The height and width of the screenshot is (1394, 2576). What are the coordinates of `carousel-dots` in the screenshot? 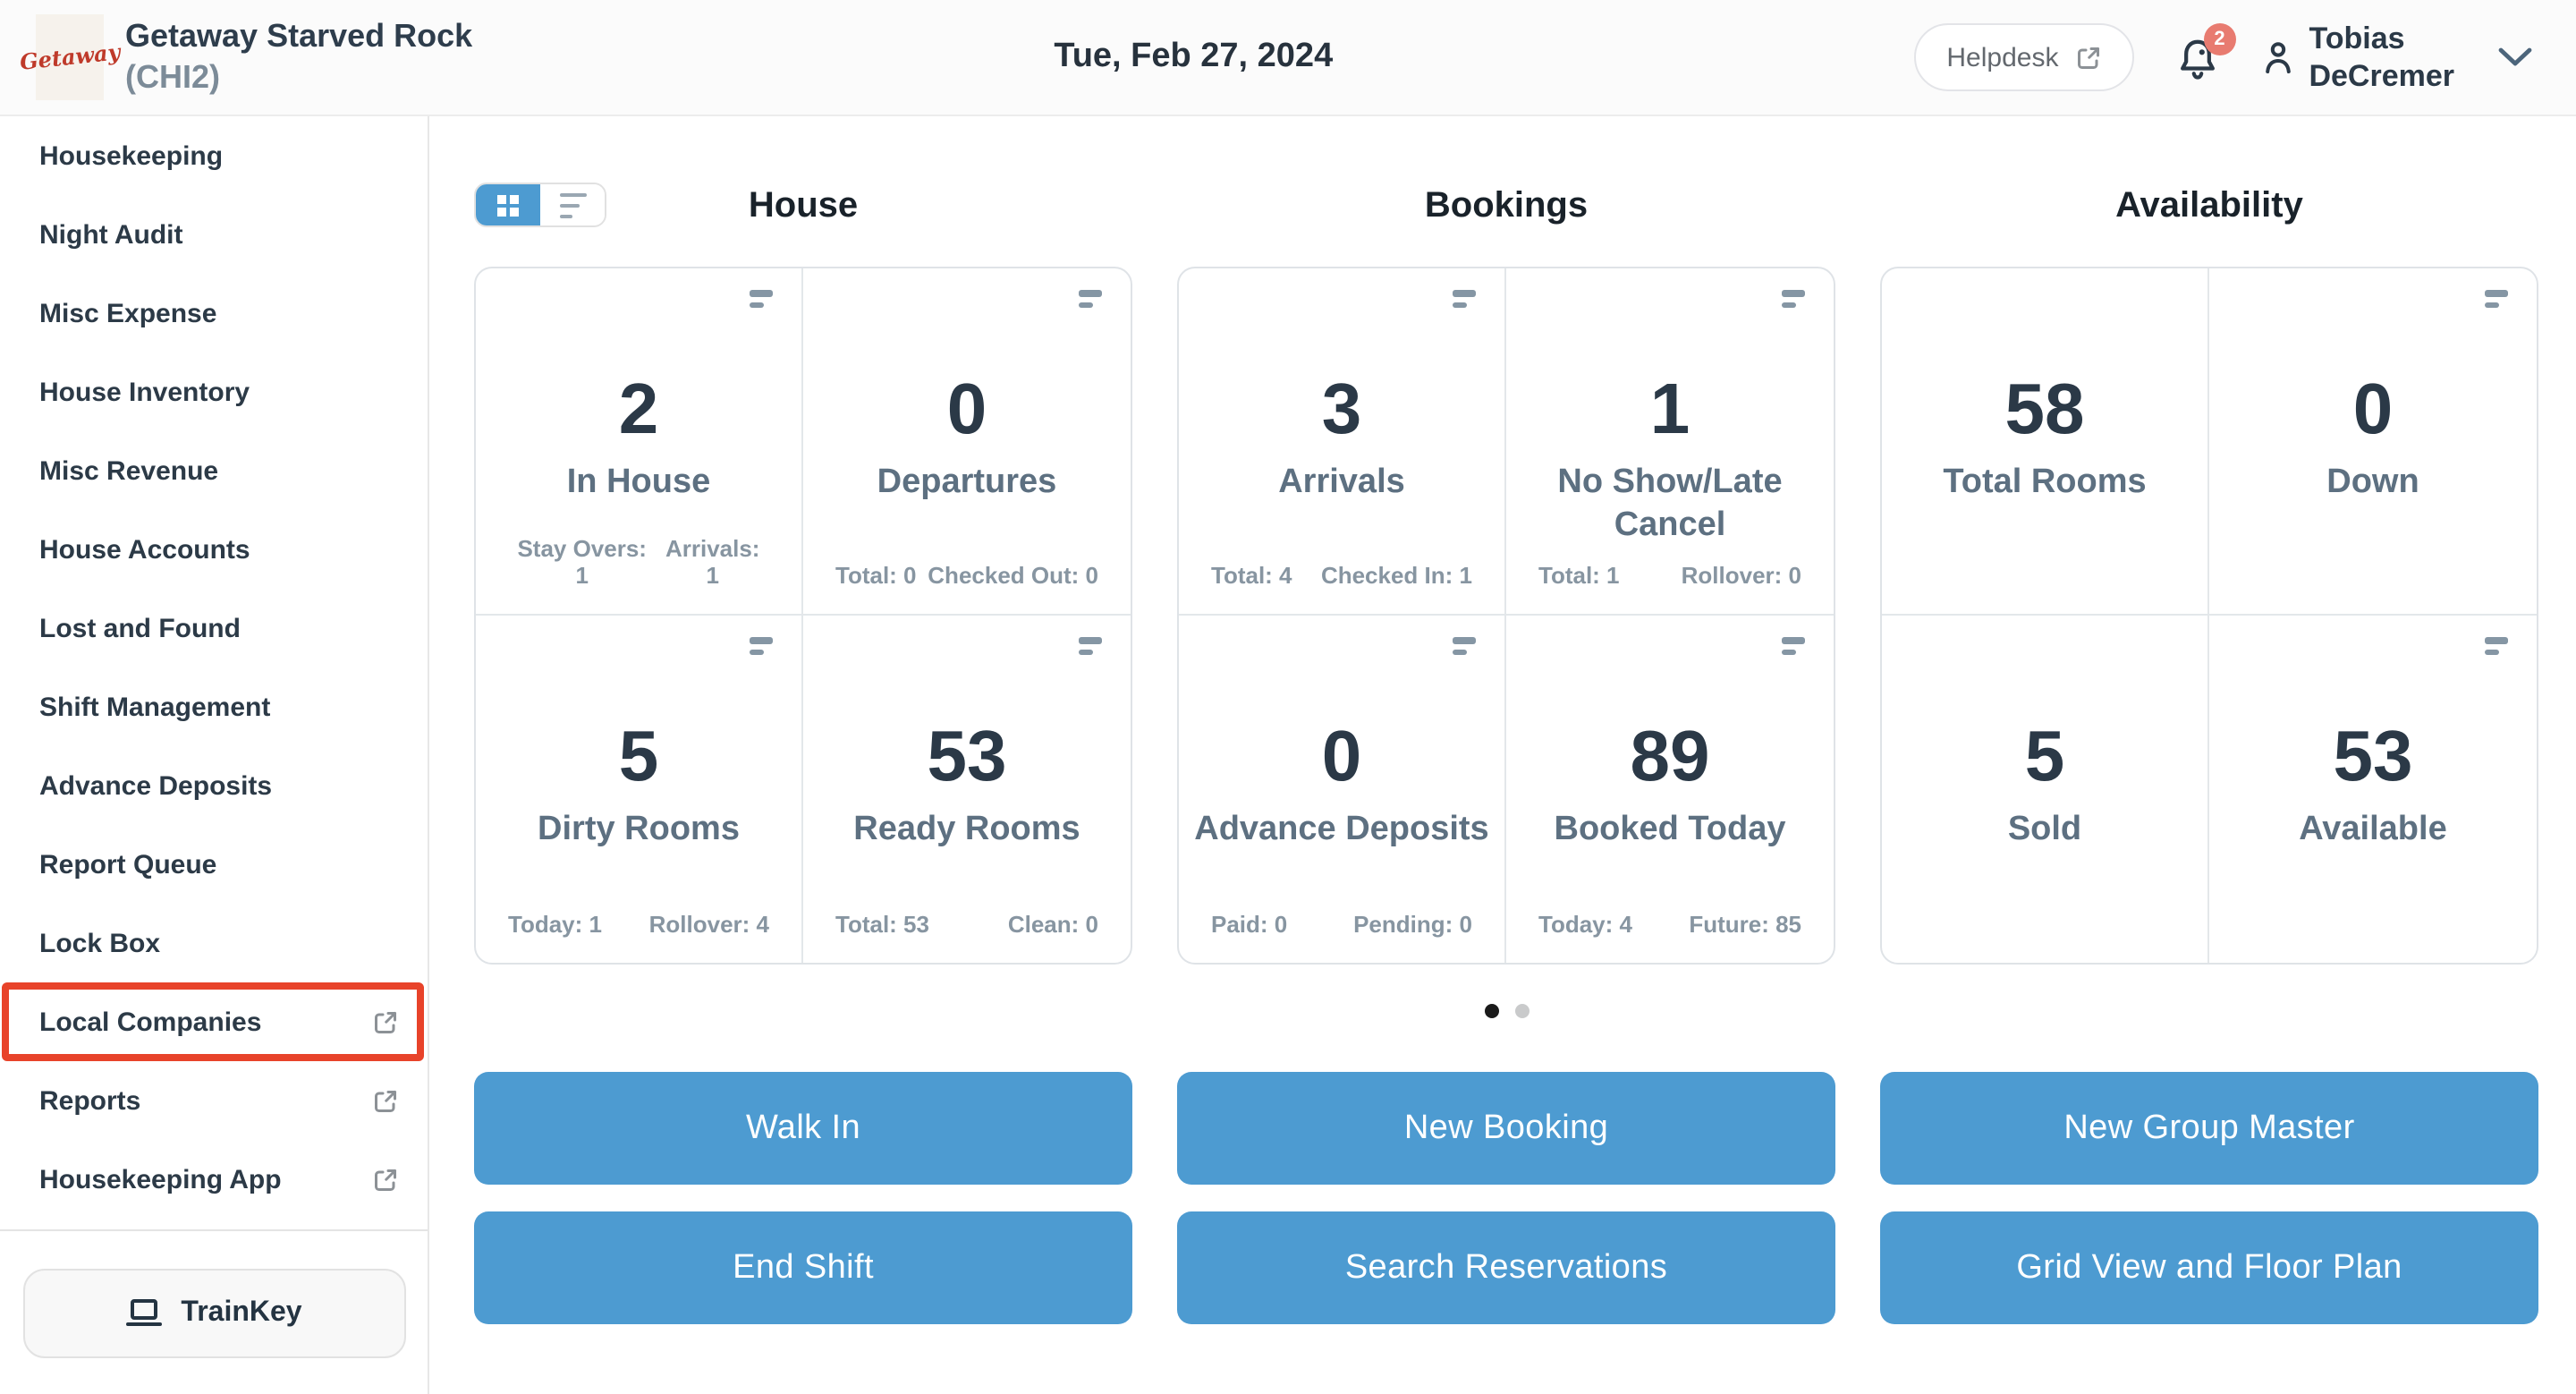 It's located at (1506, 1011).